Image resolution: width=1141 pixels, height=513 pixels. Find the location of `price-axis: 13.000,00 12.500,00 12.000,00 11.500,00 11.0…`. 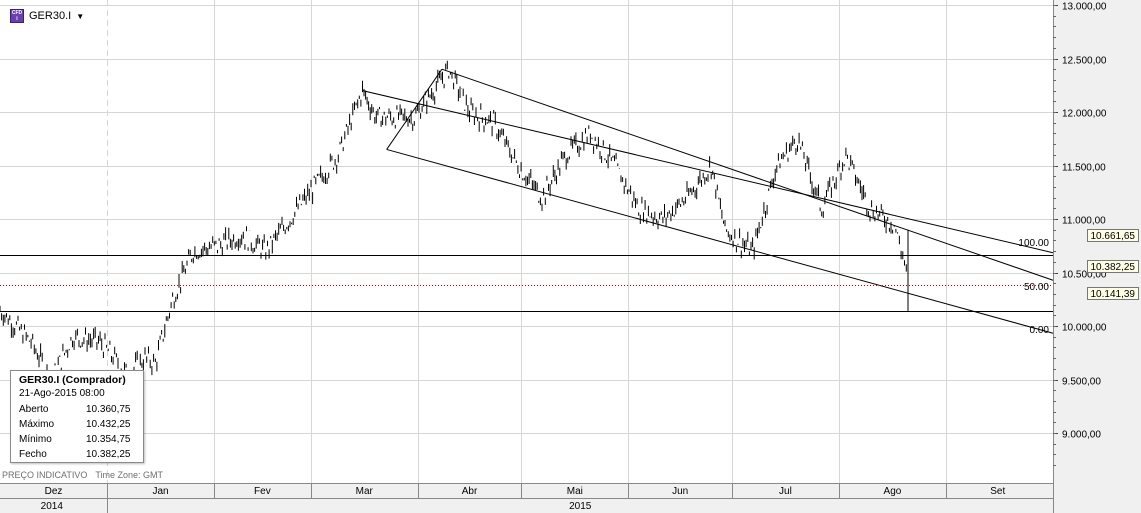

price-axis: 13.000,00 12.500,00 12.000,00 11.500,00 11.0… is located at coordinates (1097, 256).